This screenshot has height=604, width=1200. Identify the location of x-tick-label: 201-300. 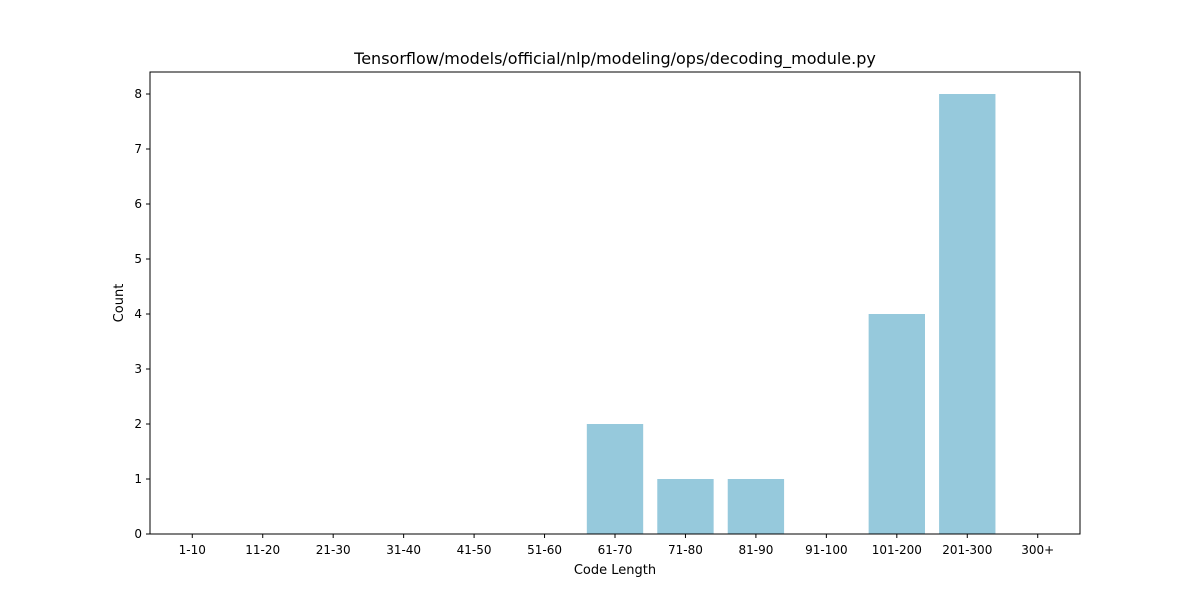
(967, 550).